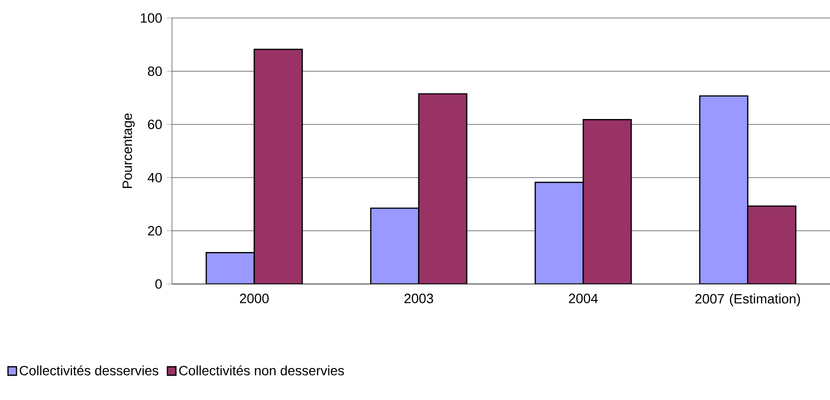 Image resolution: width=830 pixels, height=400 pixels. I want to click on y-tick-label: 20, so click(155, 231).